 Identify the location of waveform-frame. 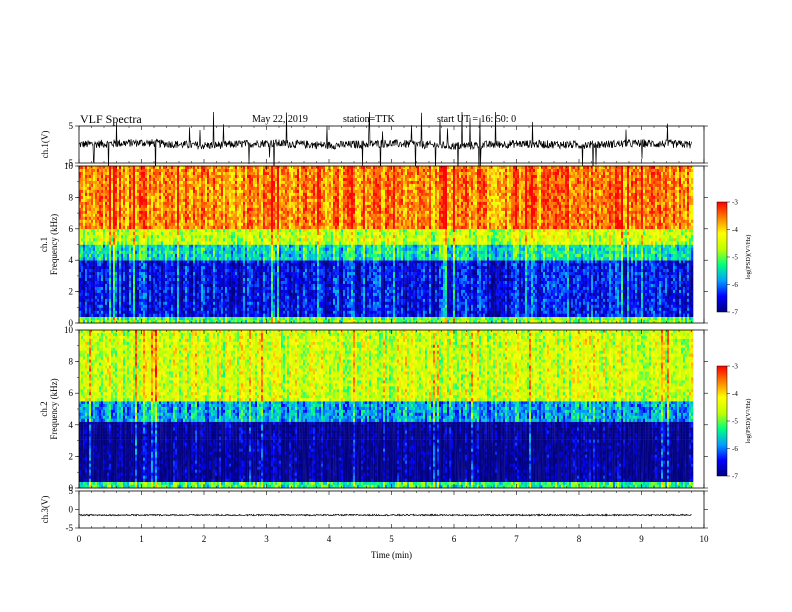
(391, 144).